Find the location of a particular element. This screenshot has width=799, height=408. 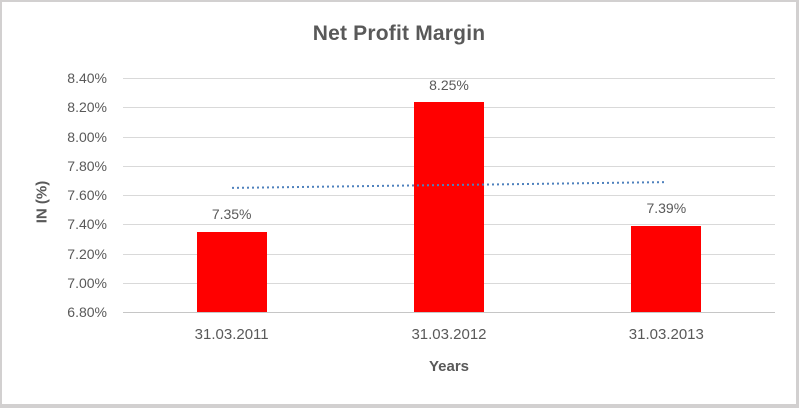

gridline is located at coordinates (449, 78).